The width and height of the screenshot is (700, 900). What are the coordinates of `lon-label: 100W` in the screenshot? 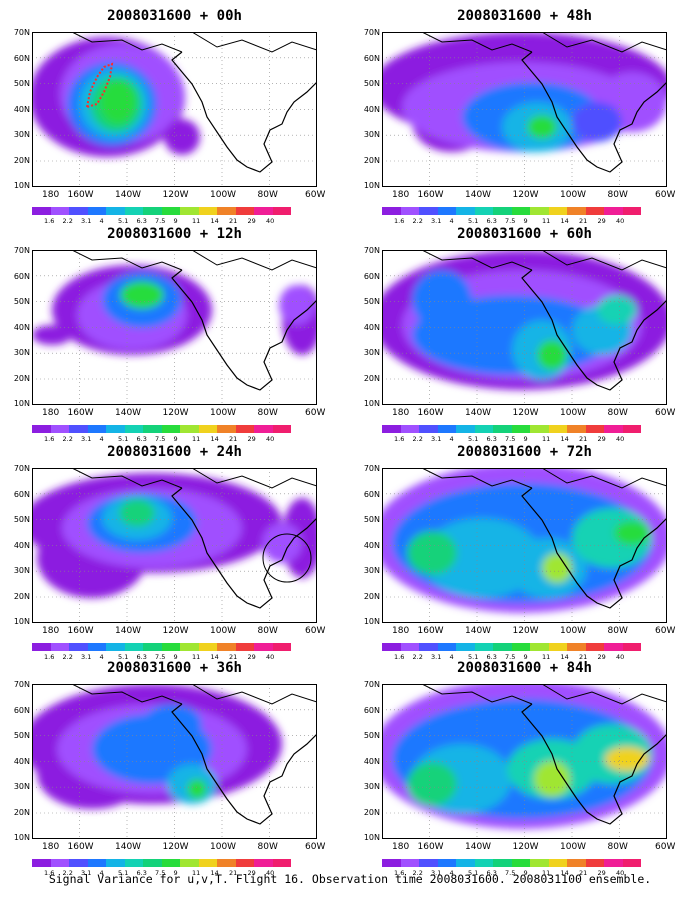 It's located at (573, 631).